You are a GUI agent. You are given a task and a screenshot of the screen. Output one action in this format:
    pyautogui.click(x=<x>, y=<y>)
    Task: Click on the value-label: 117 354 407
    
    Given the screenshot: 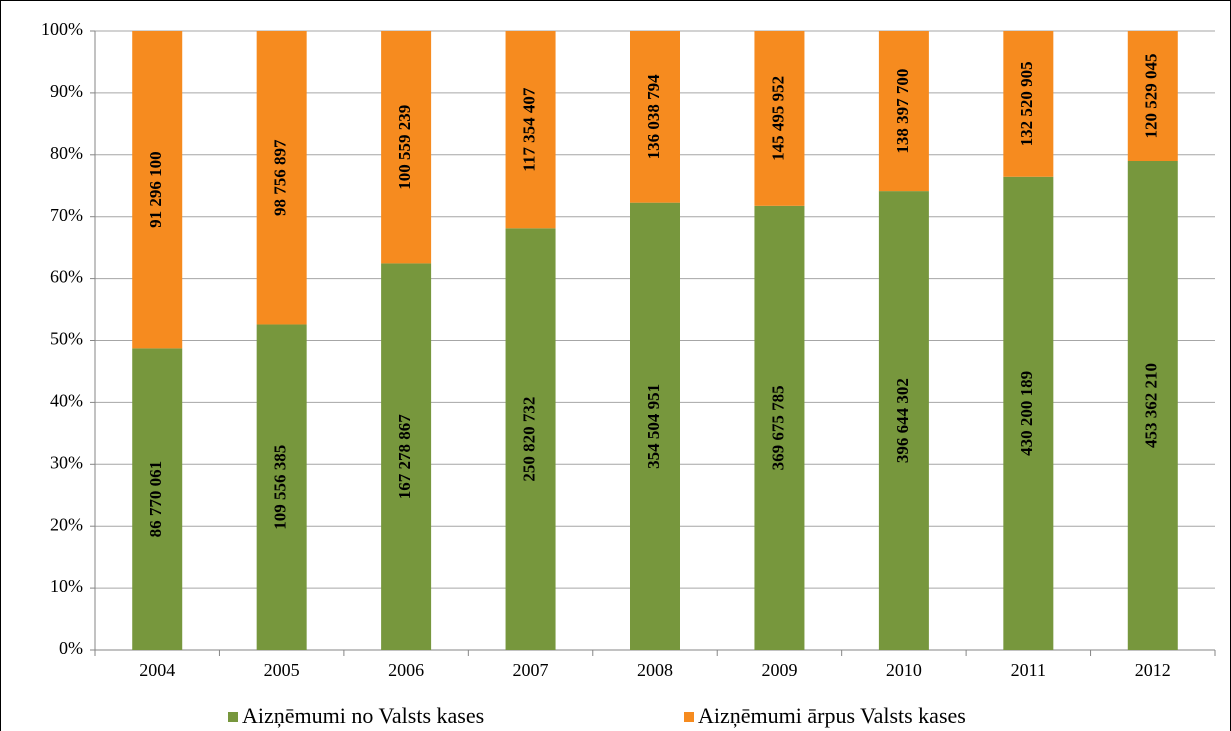 What is the action you would take?
    pyautogui.click(x=528, y=129)
    